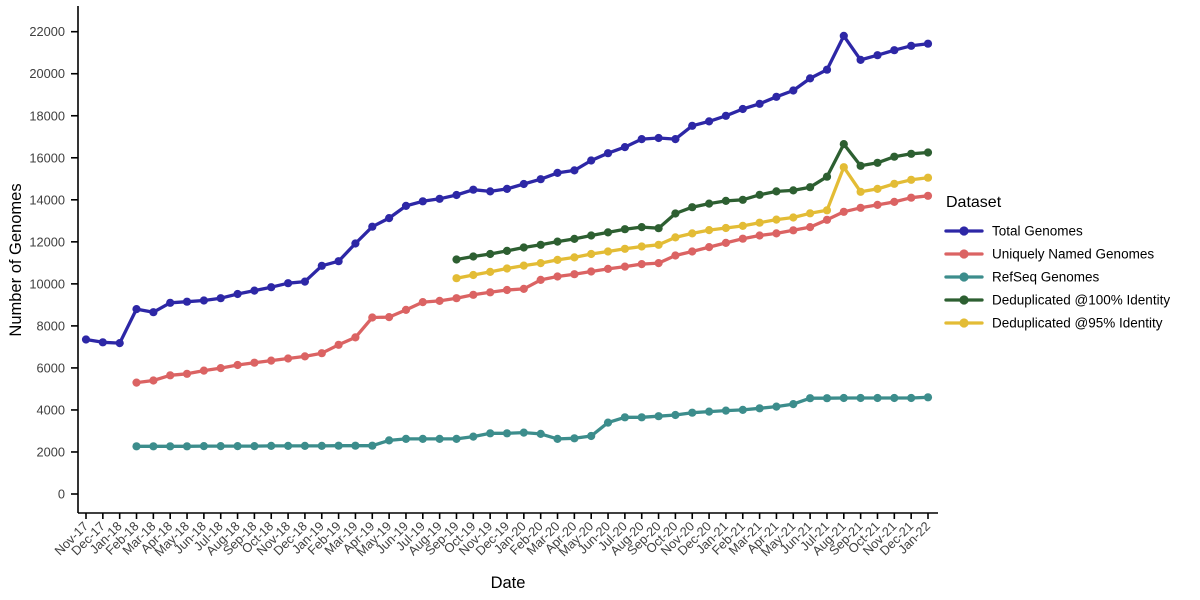  Describe the element at coordinates (47, 31) in the screenshot. I see `y-tick-label: 22000` at that location.